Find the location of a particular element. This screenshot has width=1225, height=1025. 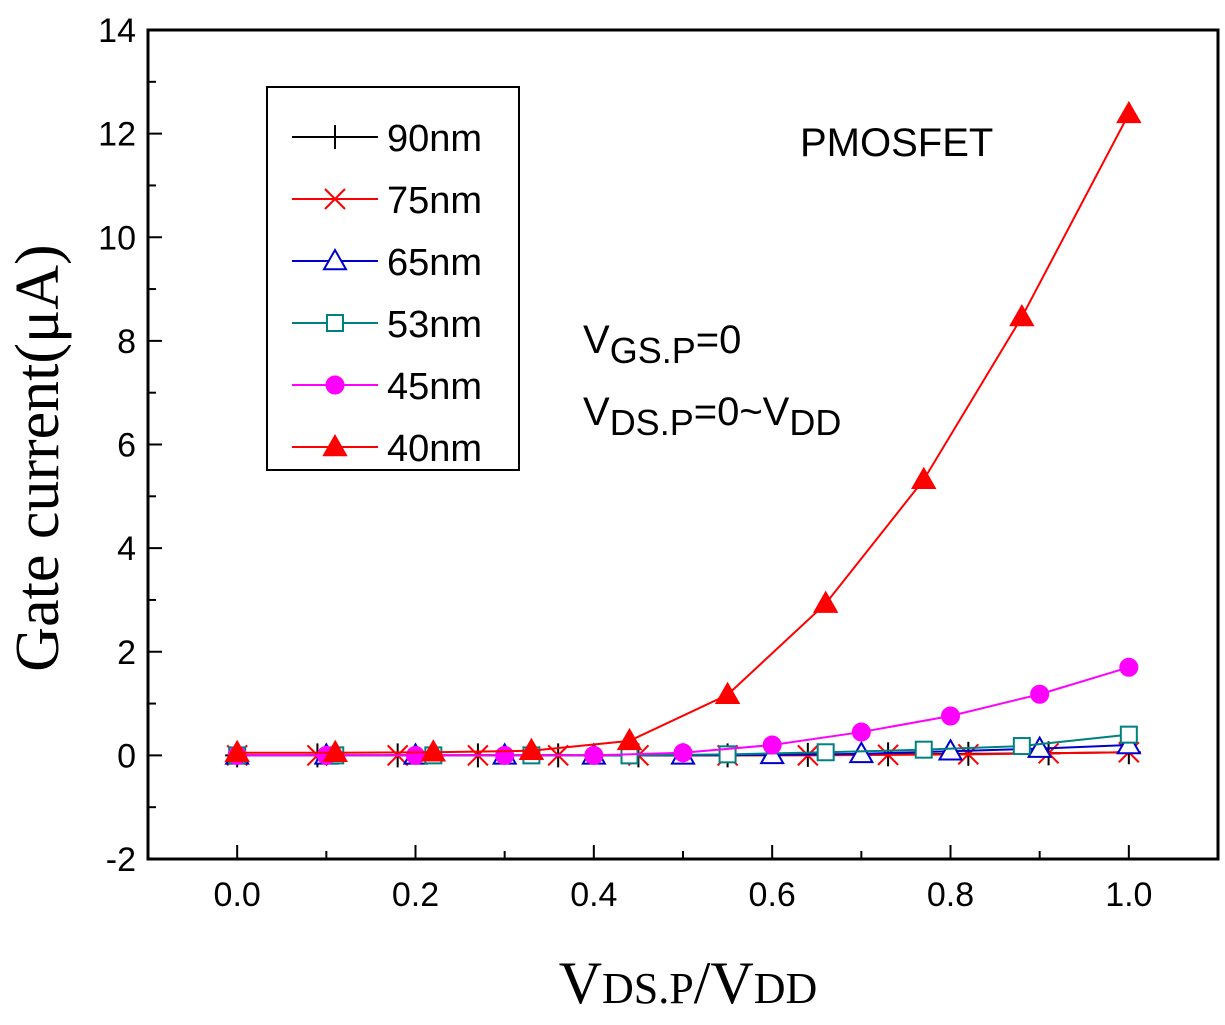

x-axis-slash: /V is located at coordinates (724, 983).